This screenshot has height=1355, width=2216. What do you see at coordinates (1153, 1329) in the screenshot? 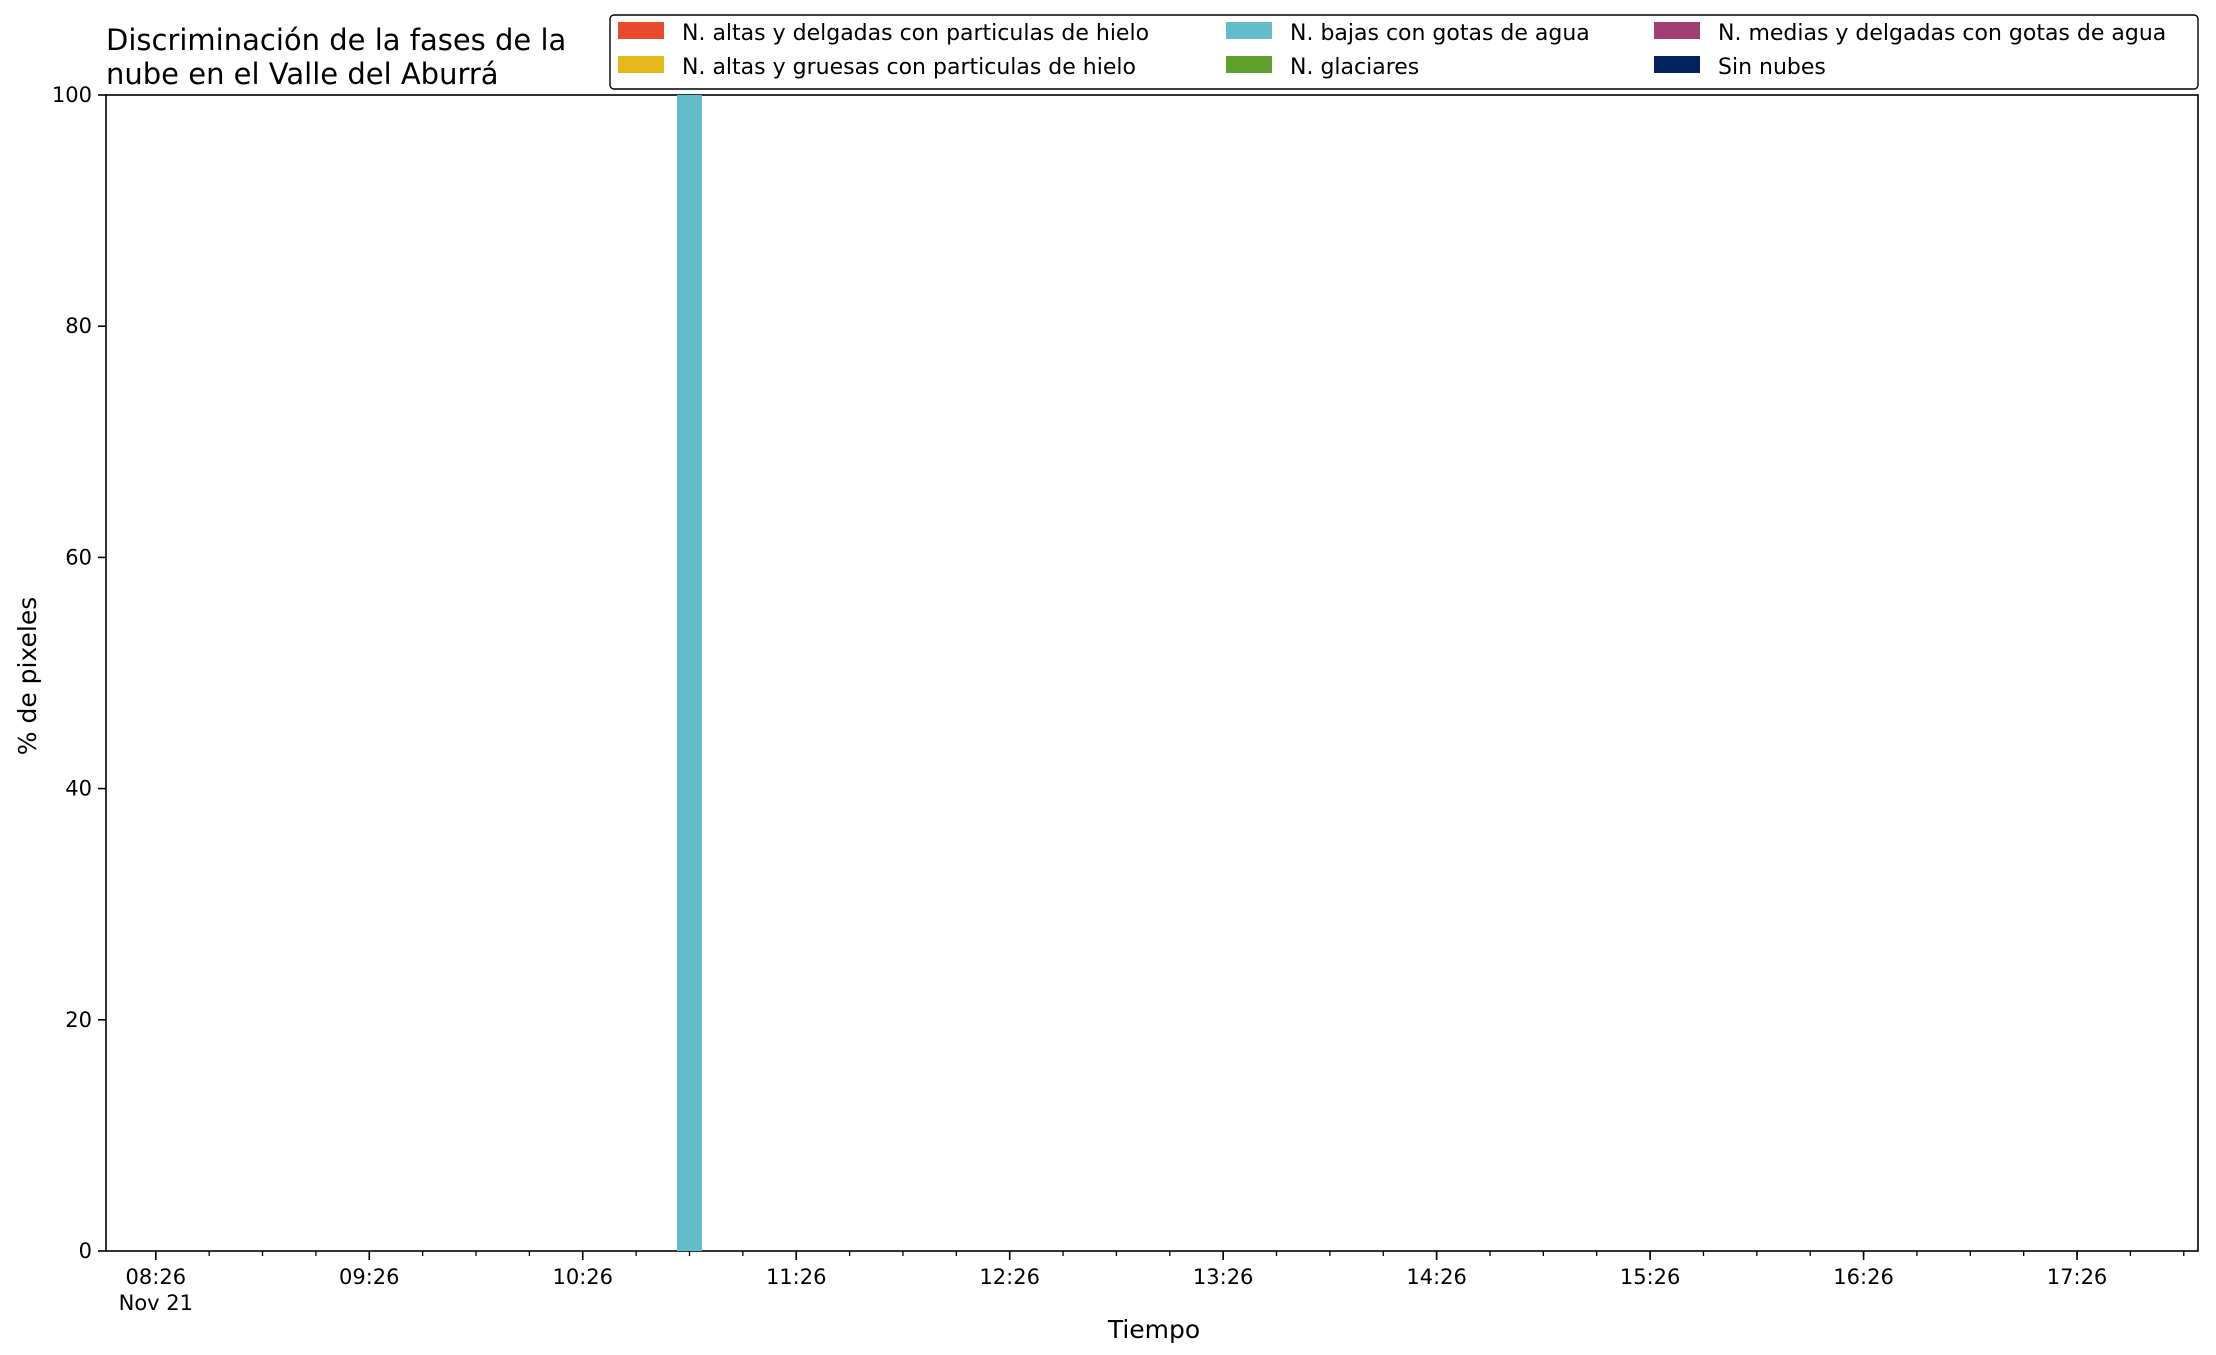
I see `x-axis-label: Tiempo` at bounding box center [1153, 1329].